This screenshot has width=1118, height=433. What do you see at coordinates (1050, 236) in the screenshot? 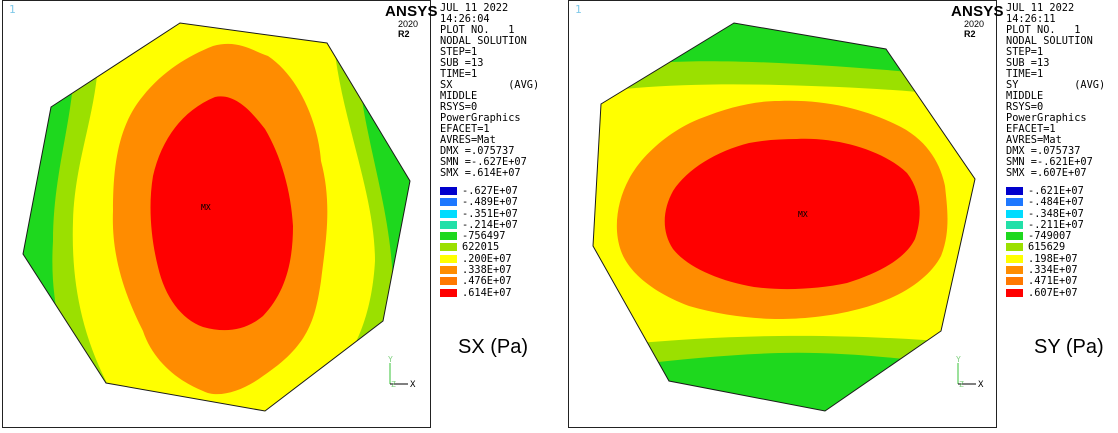
I see `legend-value: -749007` at bounding box center [1050, 236].